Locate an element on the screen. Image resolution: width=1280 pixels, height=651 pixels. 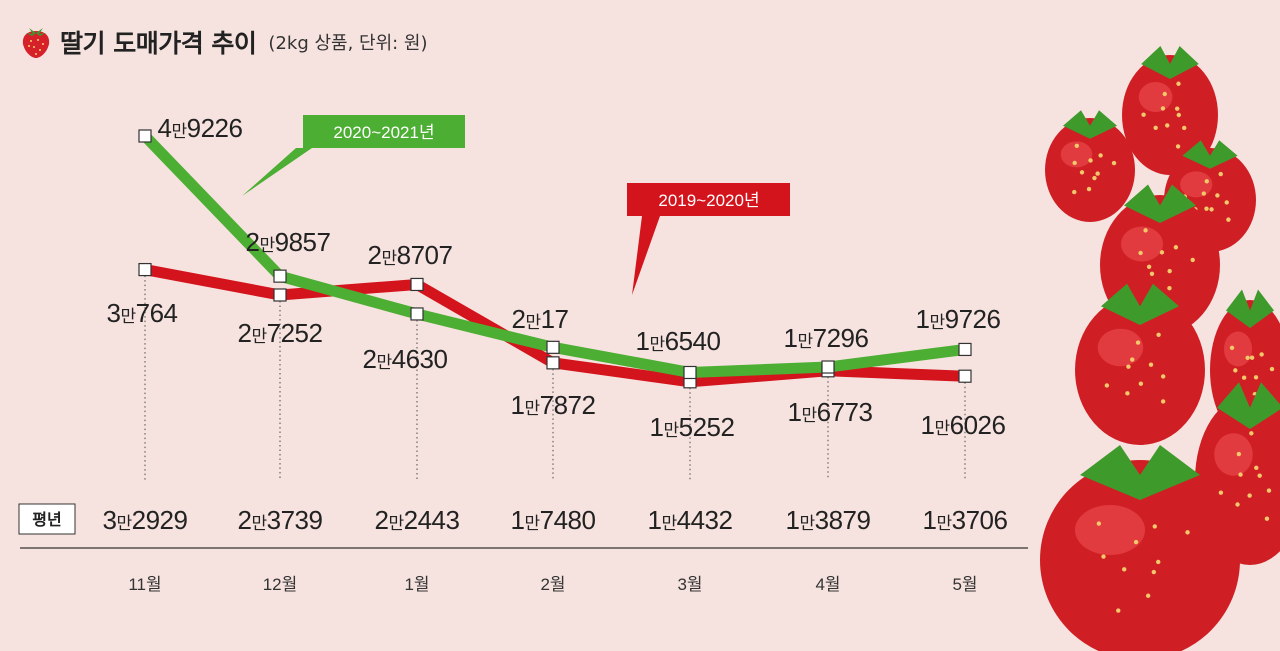
data-label: 1만6026 is located at coordinates (963, 425).